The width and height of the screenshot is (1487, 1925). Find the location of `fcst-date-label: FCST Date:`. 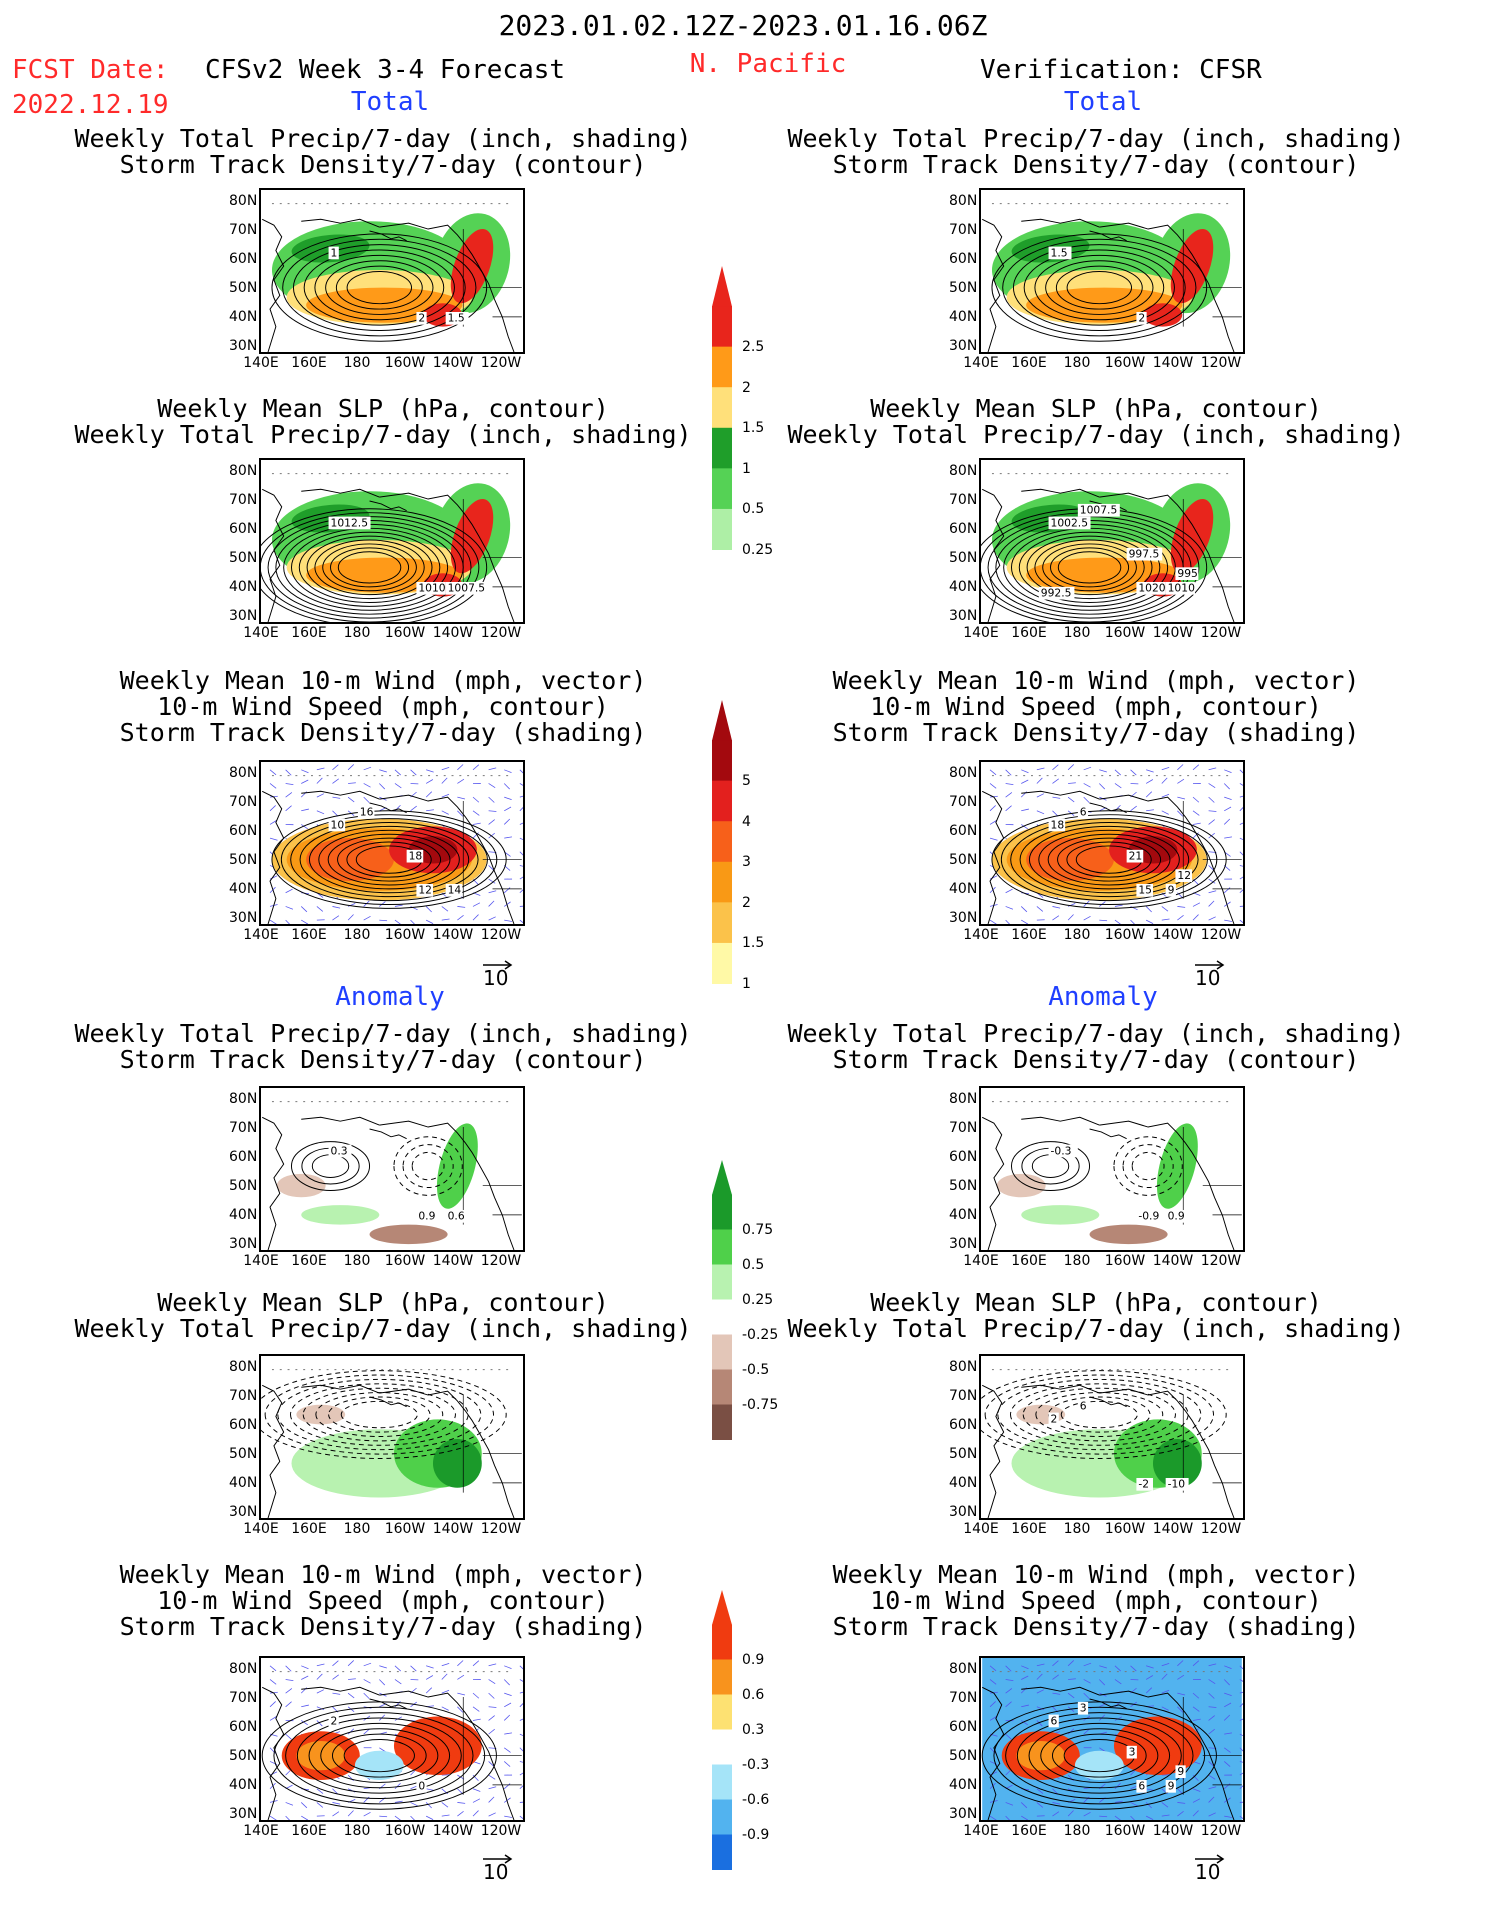

fcst-date-label: FCST Date: is located at coordinates (90, 70).